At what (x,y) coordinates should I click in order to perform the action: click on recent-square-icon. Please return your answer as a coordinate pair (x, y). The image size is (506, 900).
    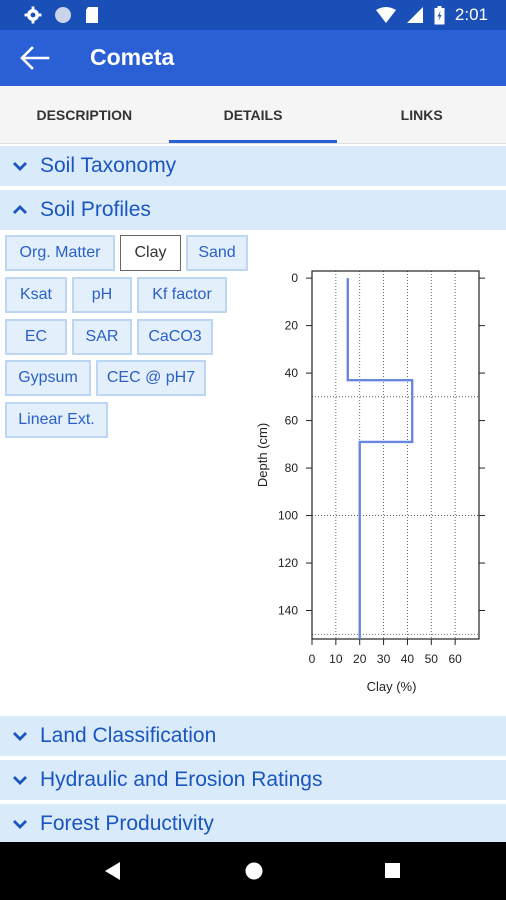
    Looking at the image, I should click on (393, 871).